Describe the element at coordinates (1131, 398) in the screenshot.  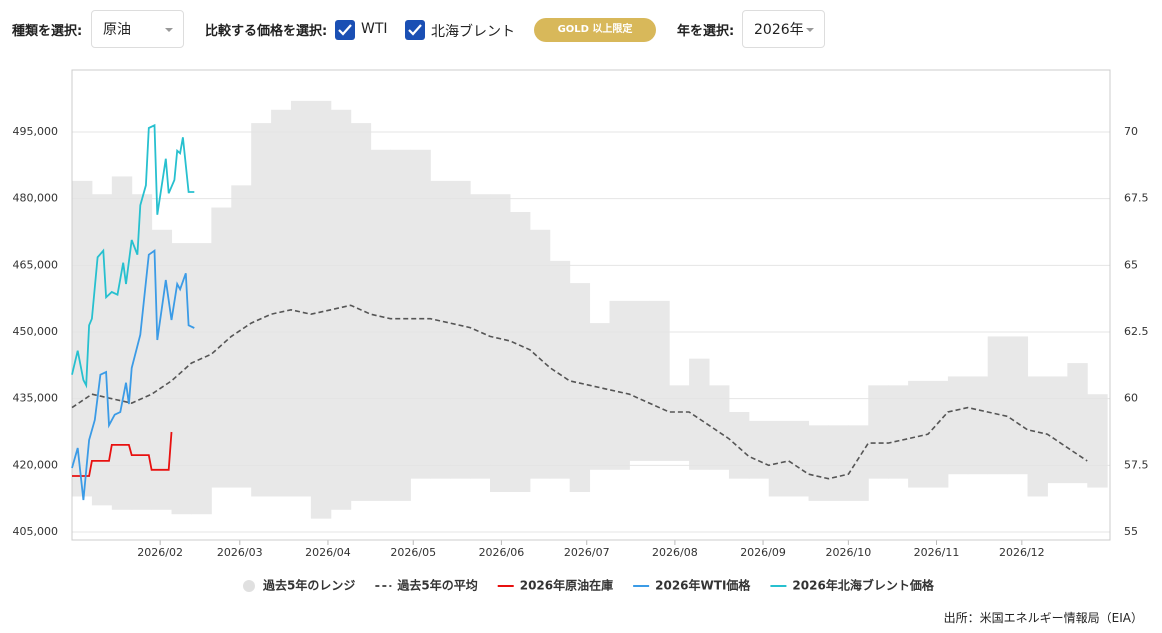
I see `y2-tick-label: 60` at that location.